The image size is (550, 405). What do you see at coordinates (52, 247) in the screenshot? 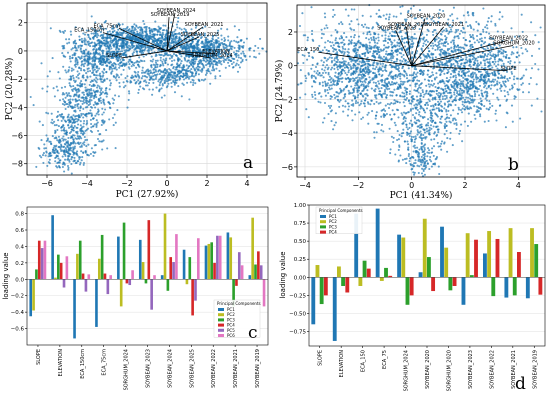
I see `bar-pc1-elevation` at bounding box center [52, 247].